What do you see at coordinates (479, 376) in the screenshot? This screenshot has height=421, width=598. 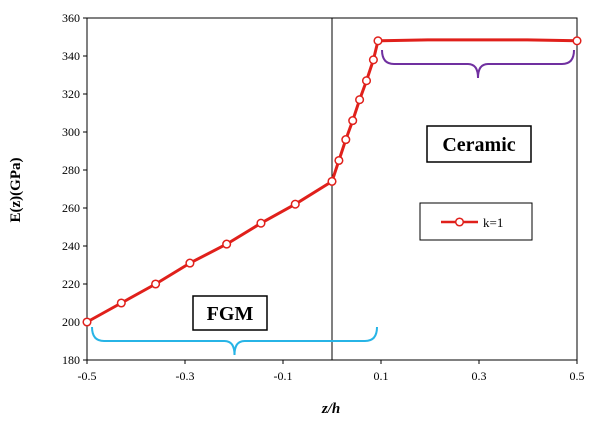 I see `x-tick-label: 0.3` at bounding box center [479, 376].